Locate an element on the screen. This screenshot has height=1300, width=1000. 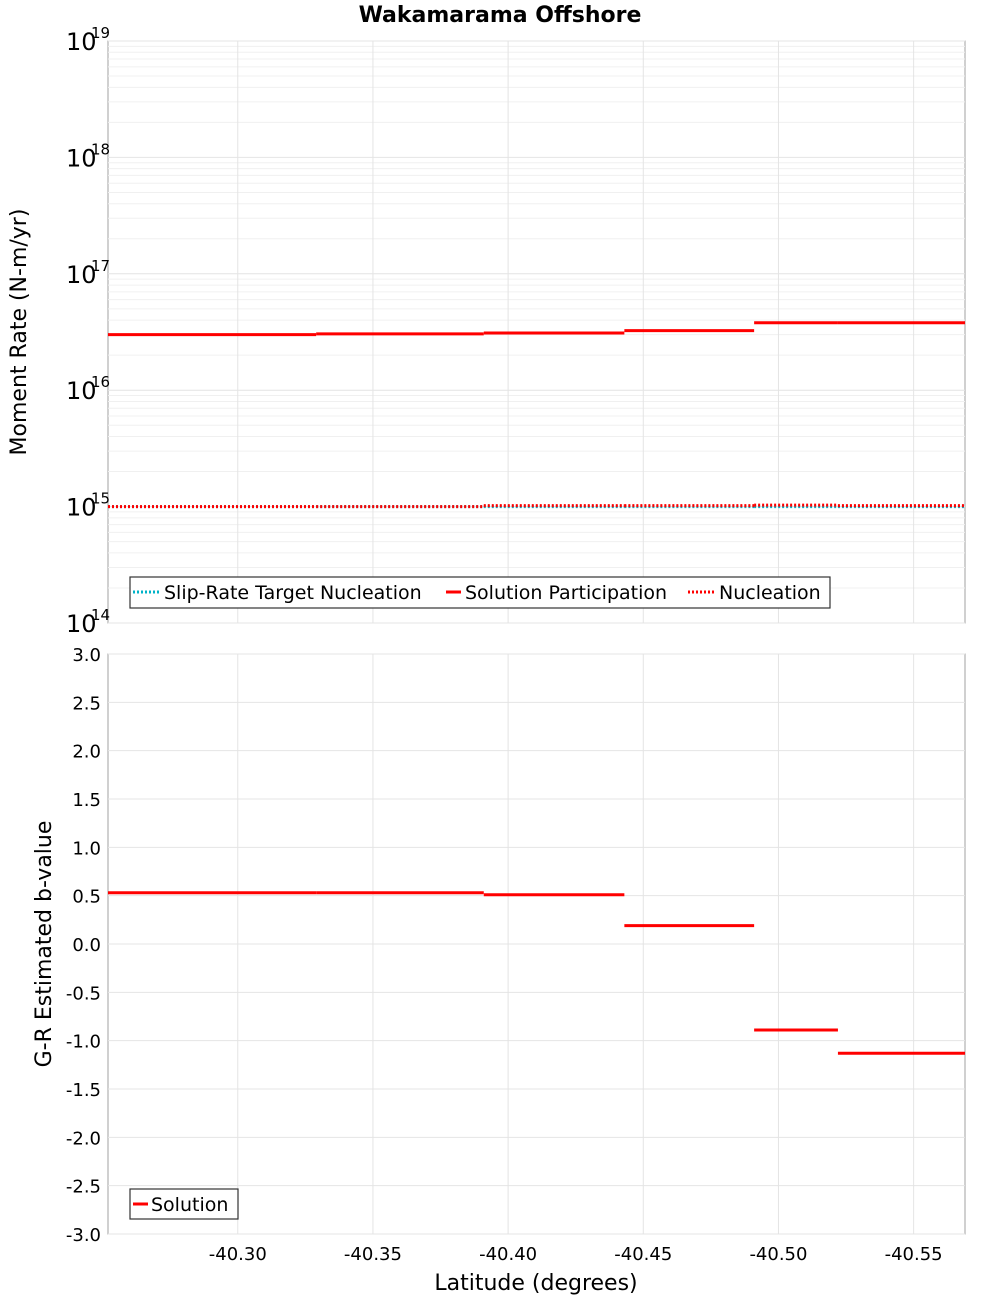
y-tick-label: 0.5 is located at coordinates (86, 897).